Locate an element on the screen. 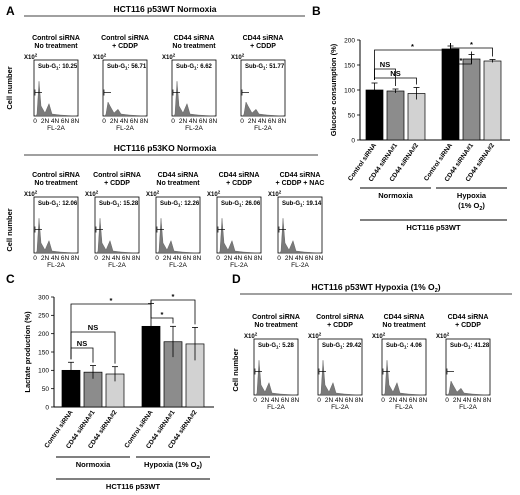 This screenshot has height=495, width=520. panel-a-top-ylabel: Cell number is located at coordinates (9, 87).